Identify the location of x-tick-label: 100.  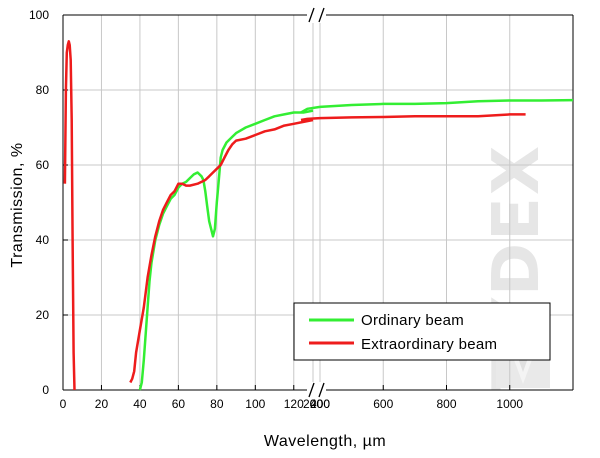
(255, 404).